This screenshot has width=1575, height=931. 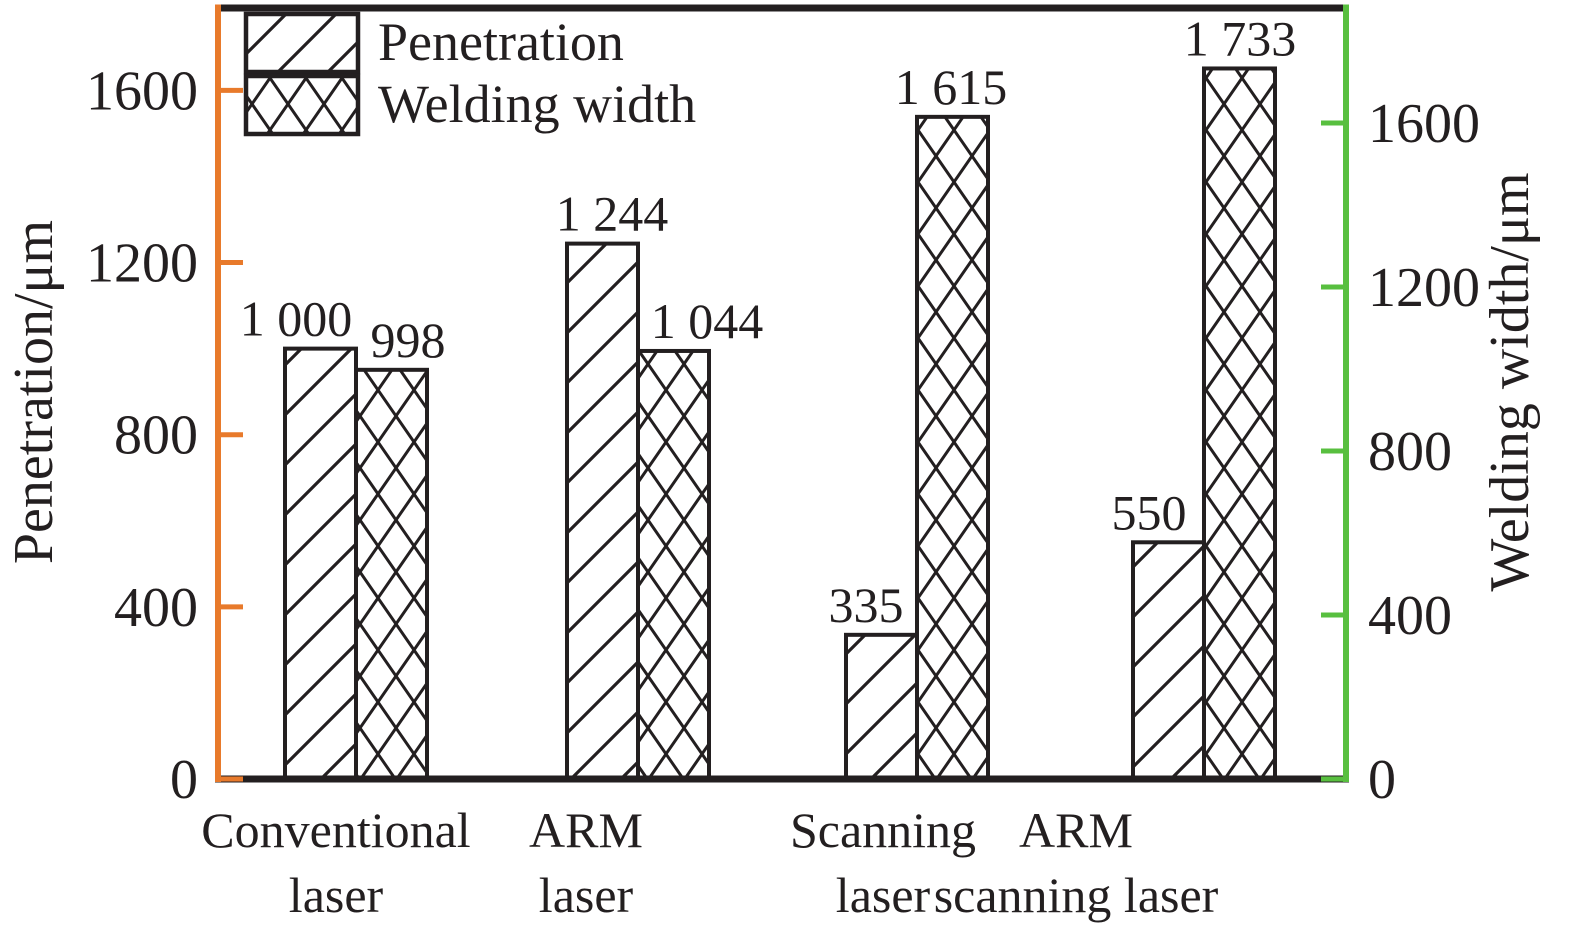 I want to click on category-label-0-line2: laser, so click(x=336, y=895).